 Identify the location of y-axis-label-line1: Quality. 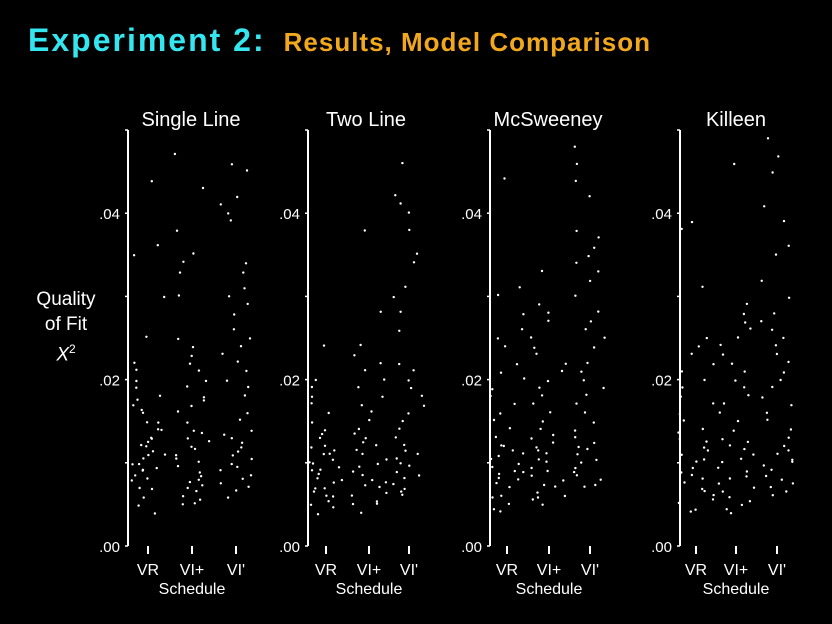
(66, 299).